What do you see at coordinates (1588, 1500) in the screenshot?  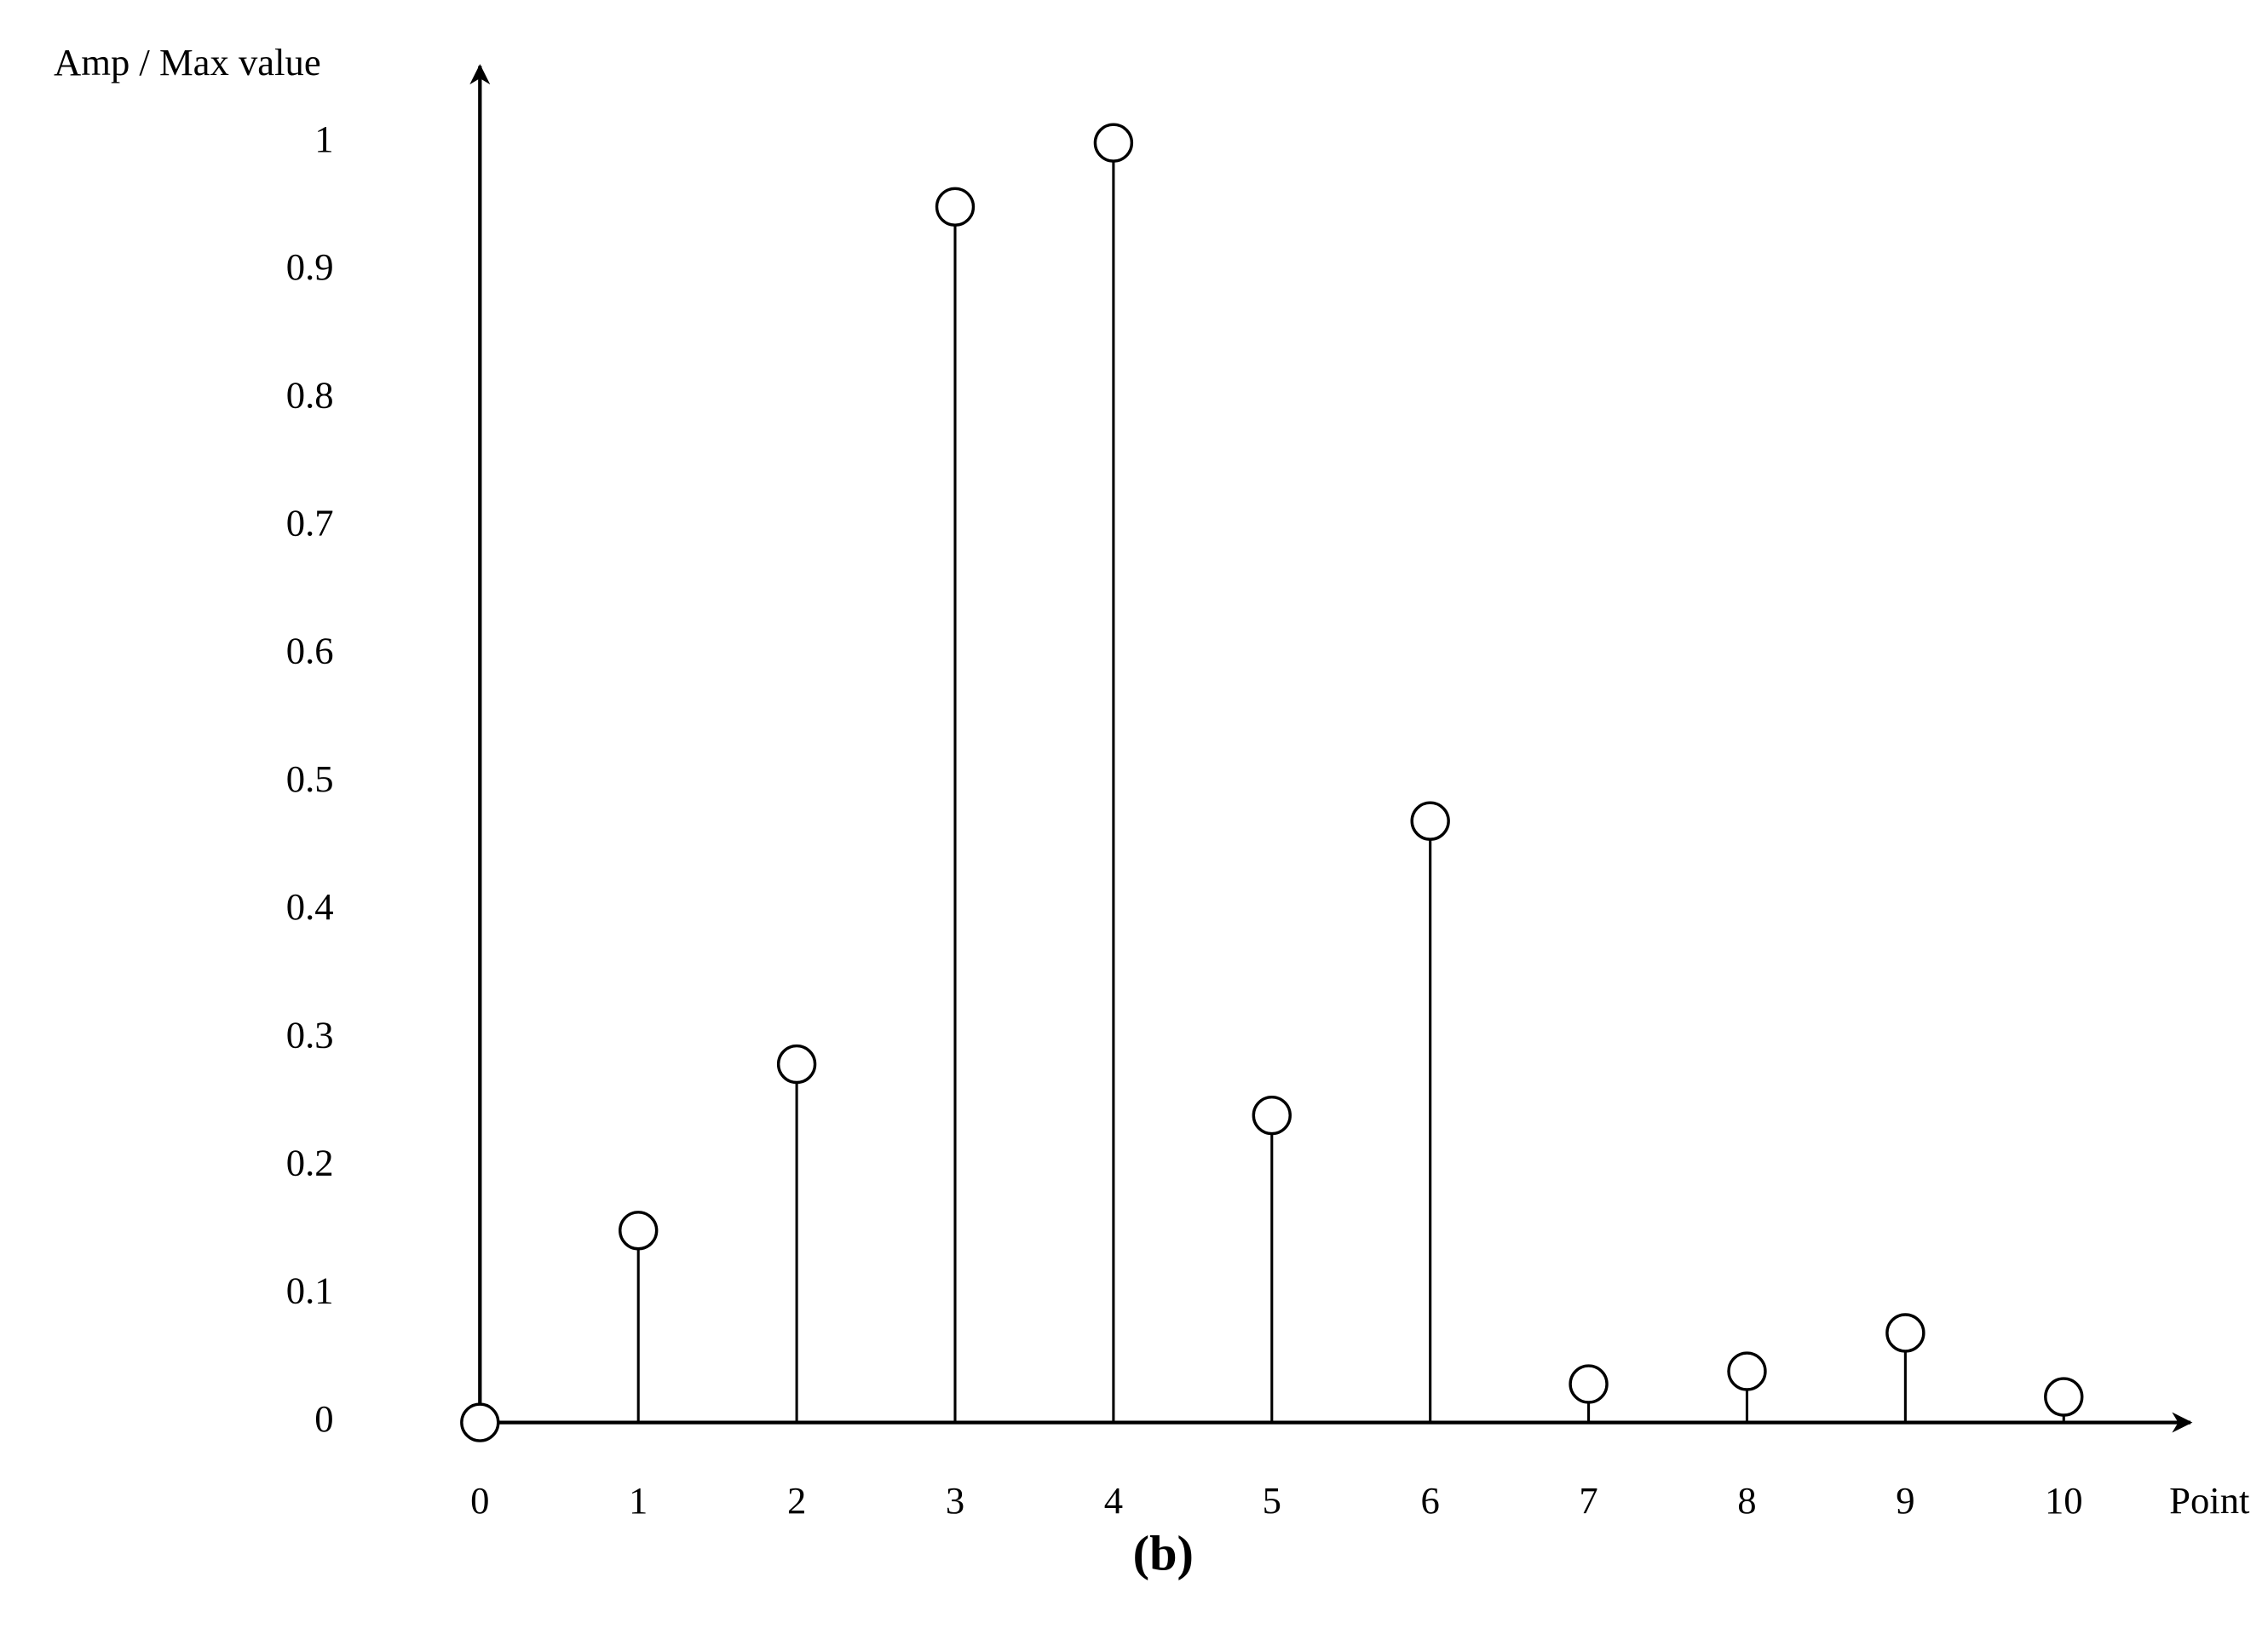 I see `x-tick-label: 7` at bounding box center [1588, 1500].